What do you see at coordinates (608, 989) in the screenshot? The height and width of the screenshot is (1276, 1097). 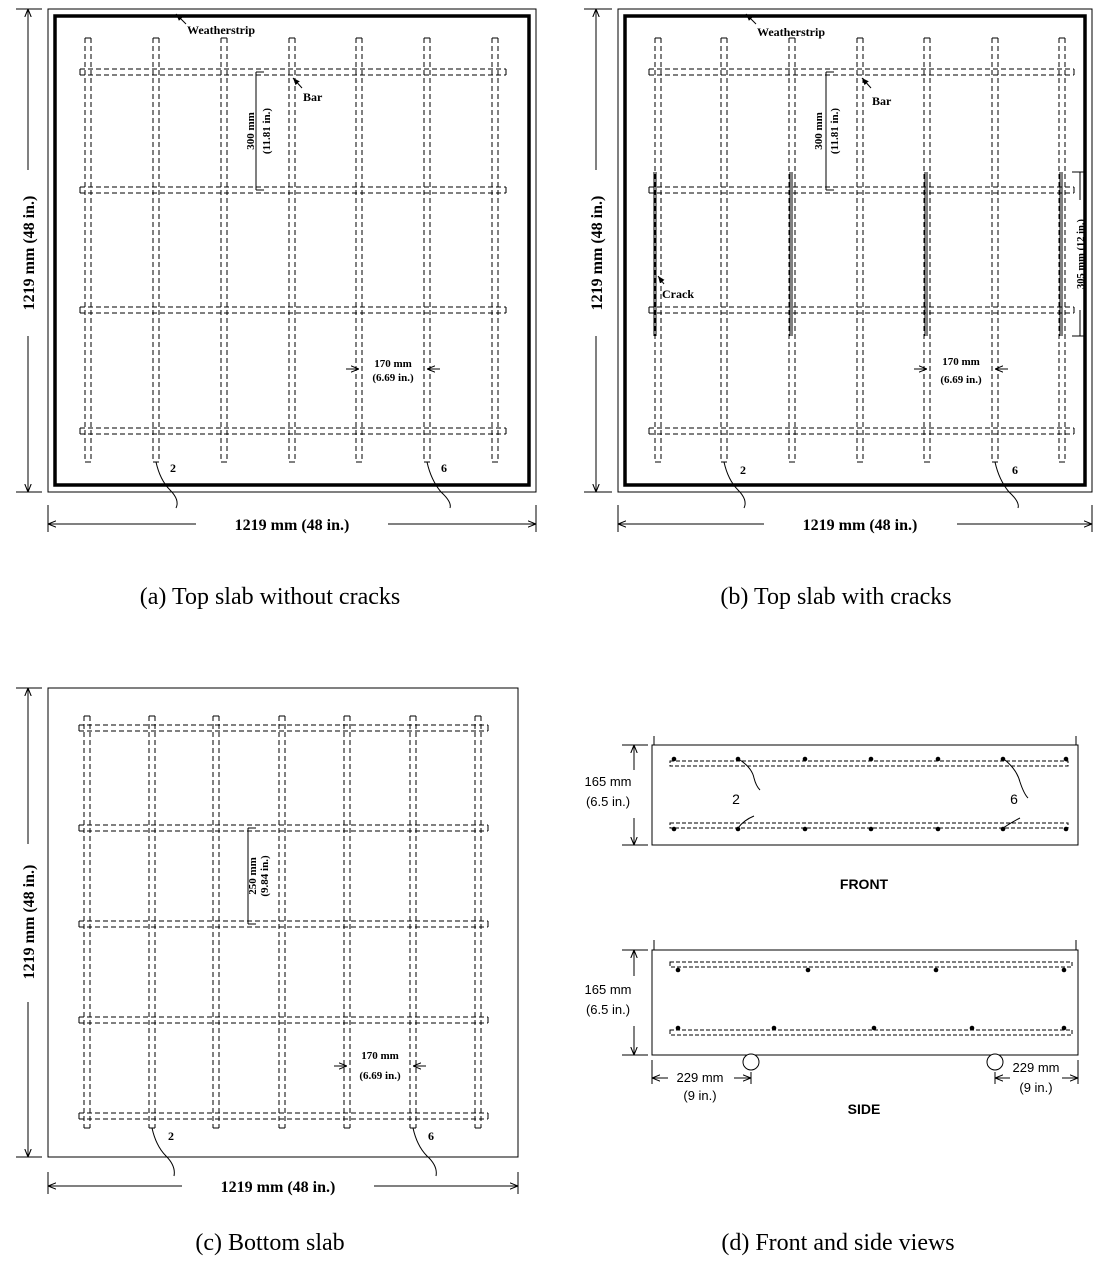 I see `side-depth-mm: 165 mm` at bounding box center [608, 989].